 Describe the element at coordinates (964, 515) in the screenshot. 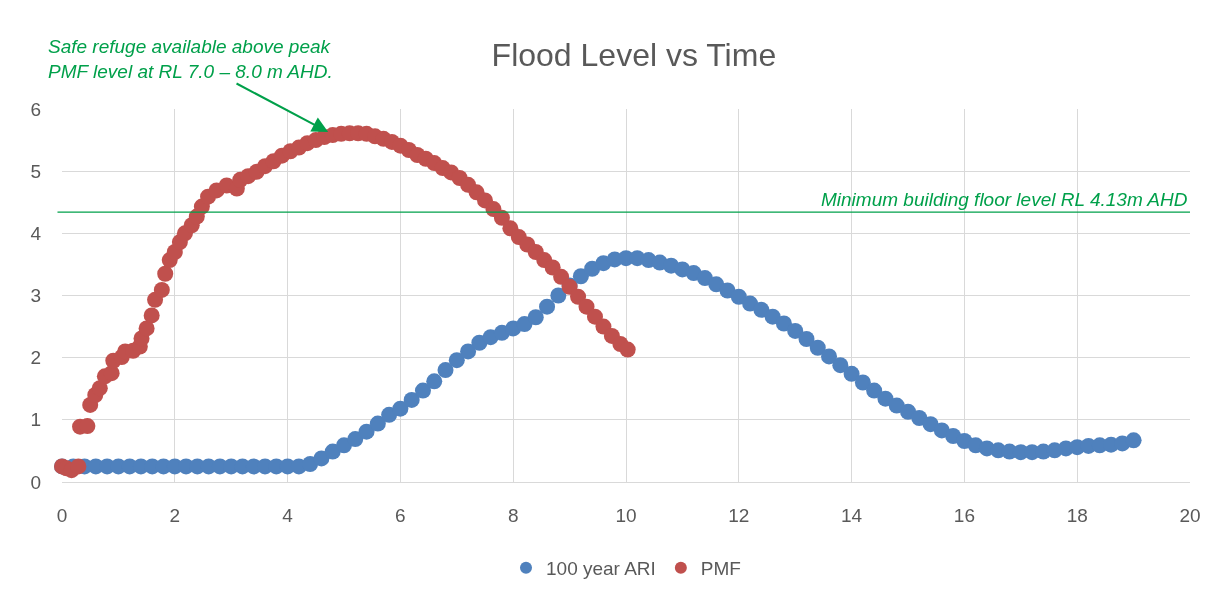

I see `x-tick-label: 16` at that location.